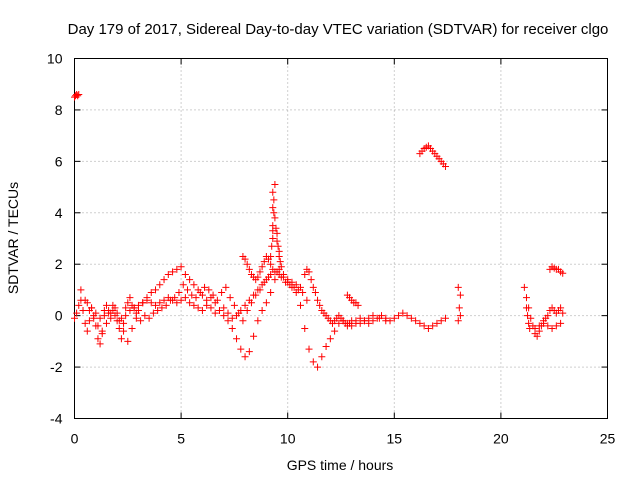  Describe the element at coordinates (181, 439) in the screenshot. I see `x-tick-label: 5` at that location.